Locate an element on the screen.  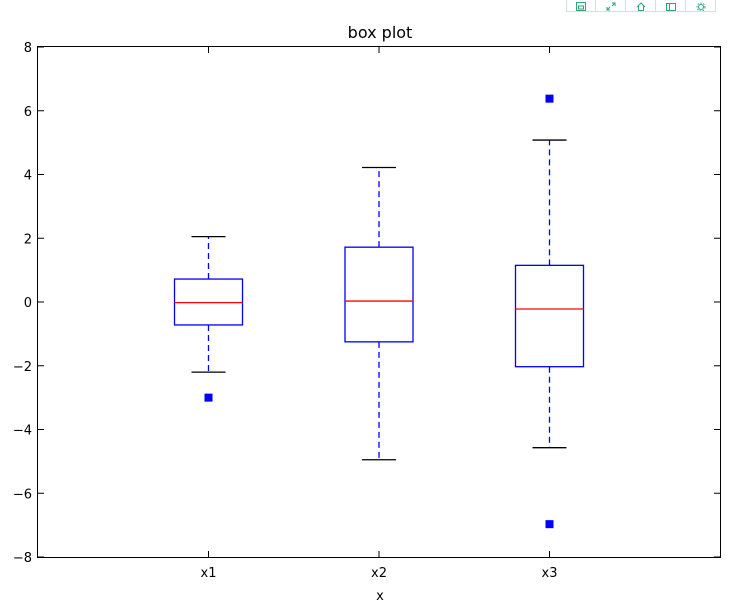
y-tick-label: −8 is located at coordinates (22, 558).